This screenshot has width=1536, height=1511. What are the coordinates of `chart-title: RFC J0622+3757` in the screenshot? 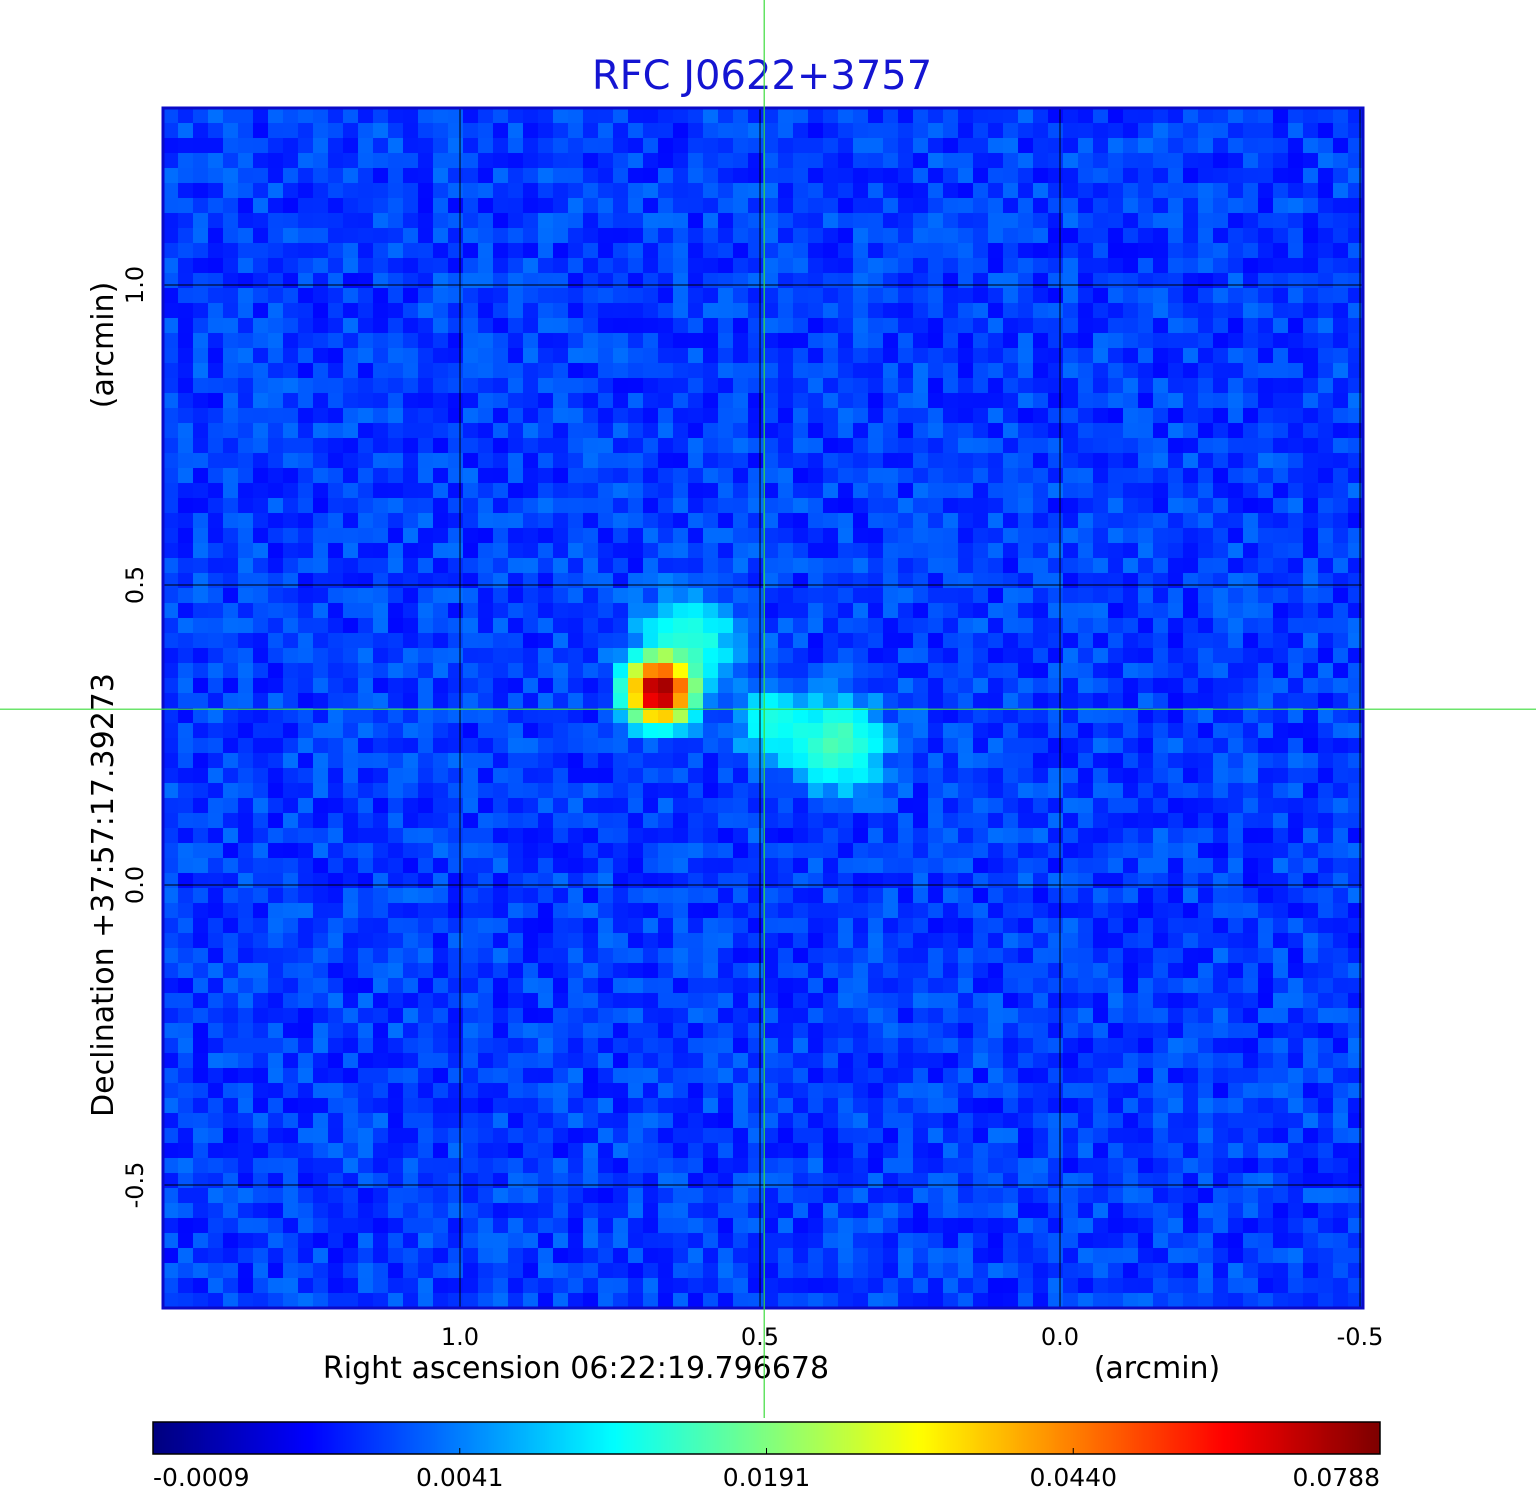 It's located at (762, 76).